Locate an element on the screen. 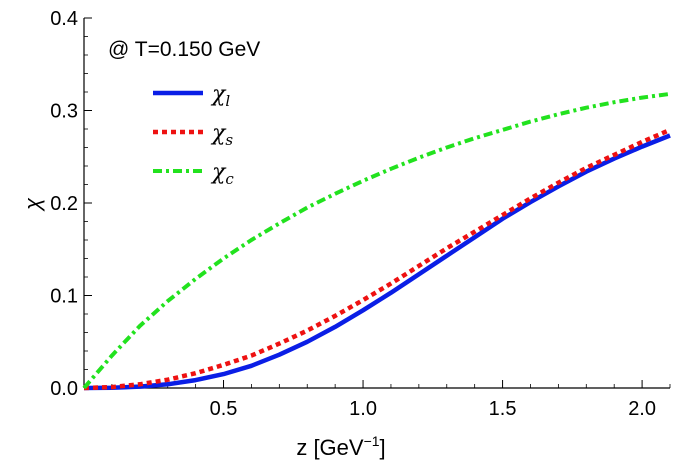  legend-label-s: χs is located at coordinates (221, 135).